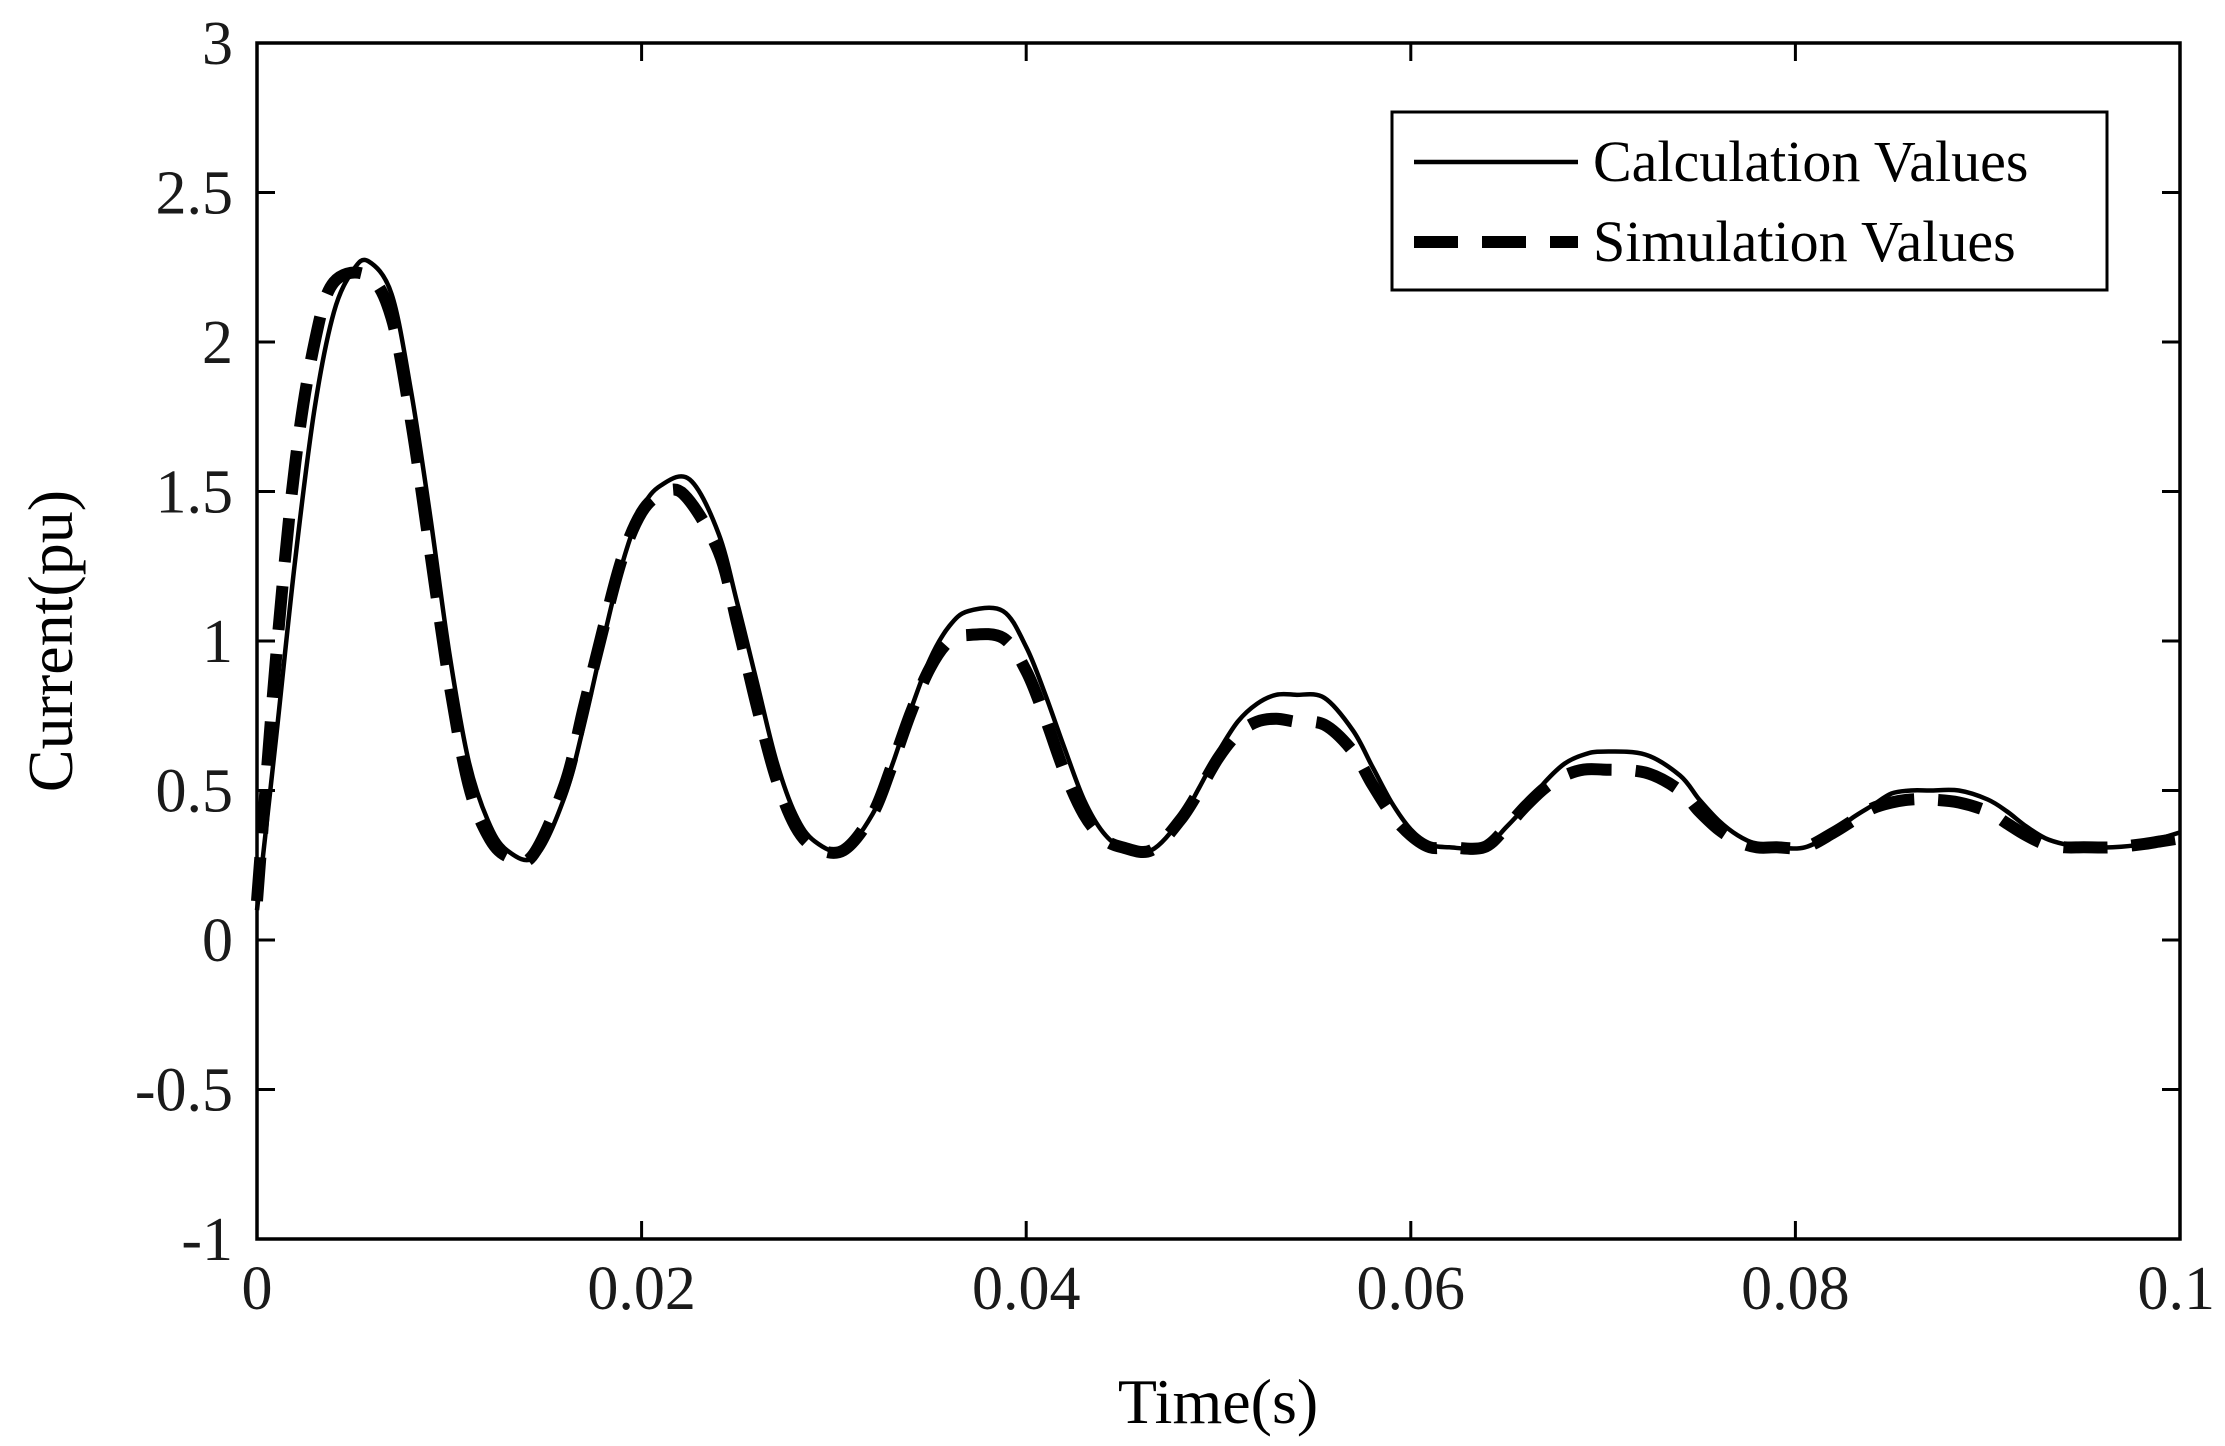 This screenshot has height=1446, width=2225. Describe the element at coordinates (217, 941) in the screenshot. I see `y-tick-label: 0` at that location.